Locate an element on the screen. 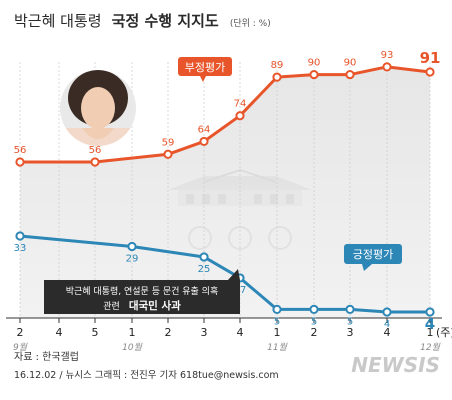 This screenshot has height=400, width=452. data-label: 25 is located at coordinates (204, 269).